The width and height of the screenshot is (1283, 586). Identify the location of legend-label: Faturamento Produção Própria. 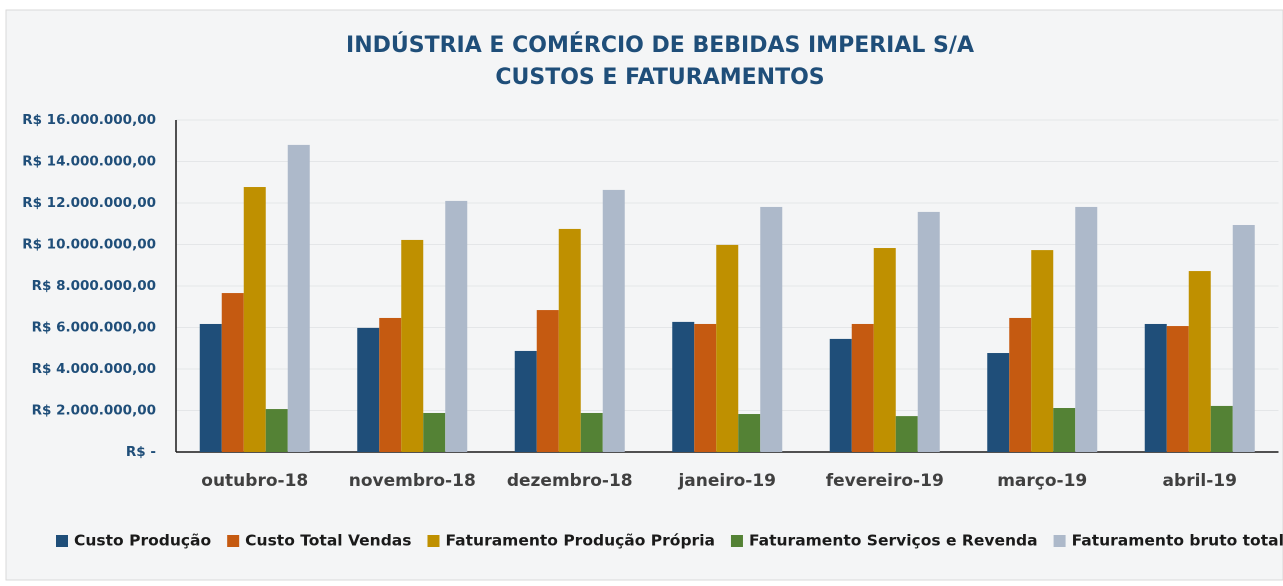
(579, 541).